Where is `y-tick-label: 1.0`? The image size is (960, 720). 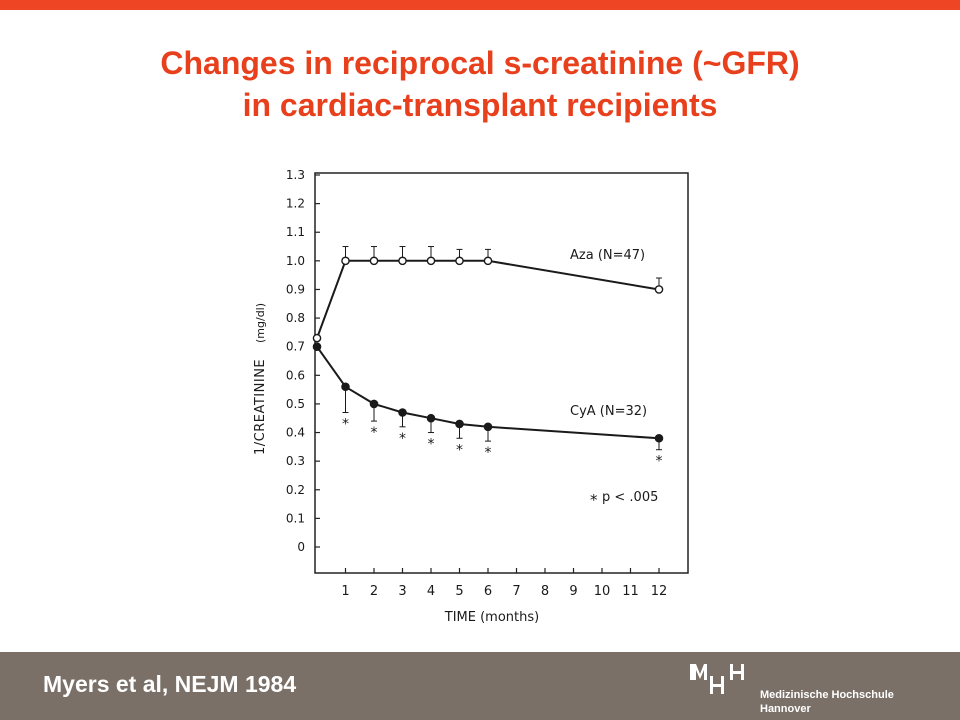 y-tick-label: 1.0 is located at coordinates (295, 261).